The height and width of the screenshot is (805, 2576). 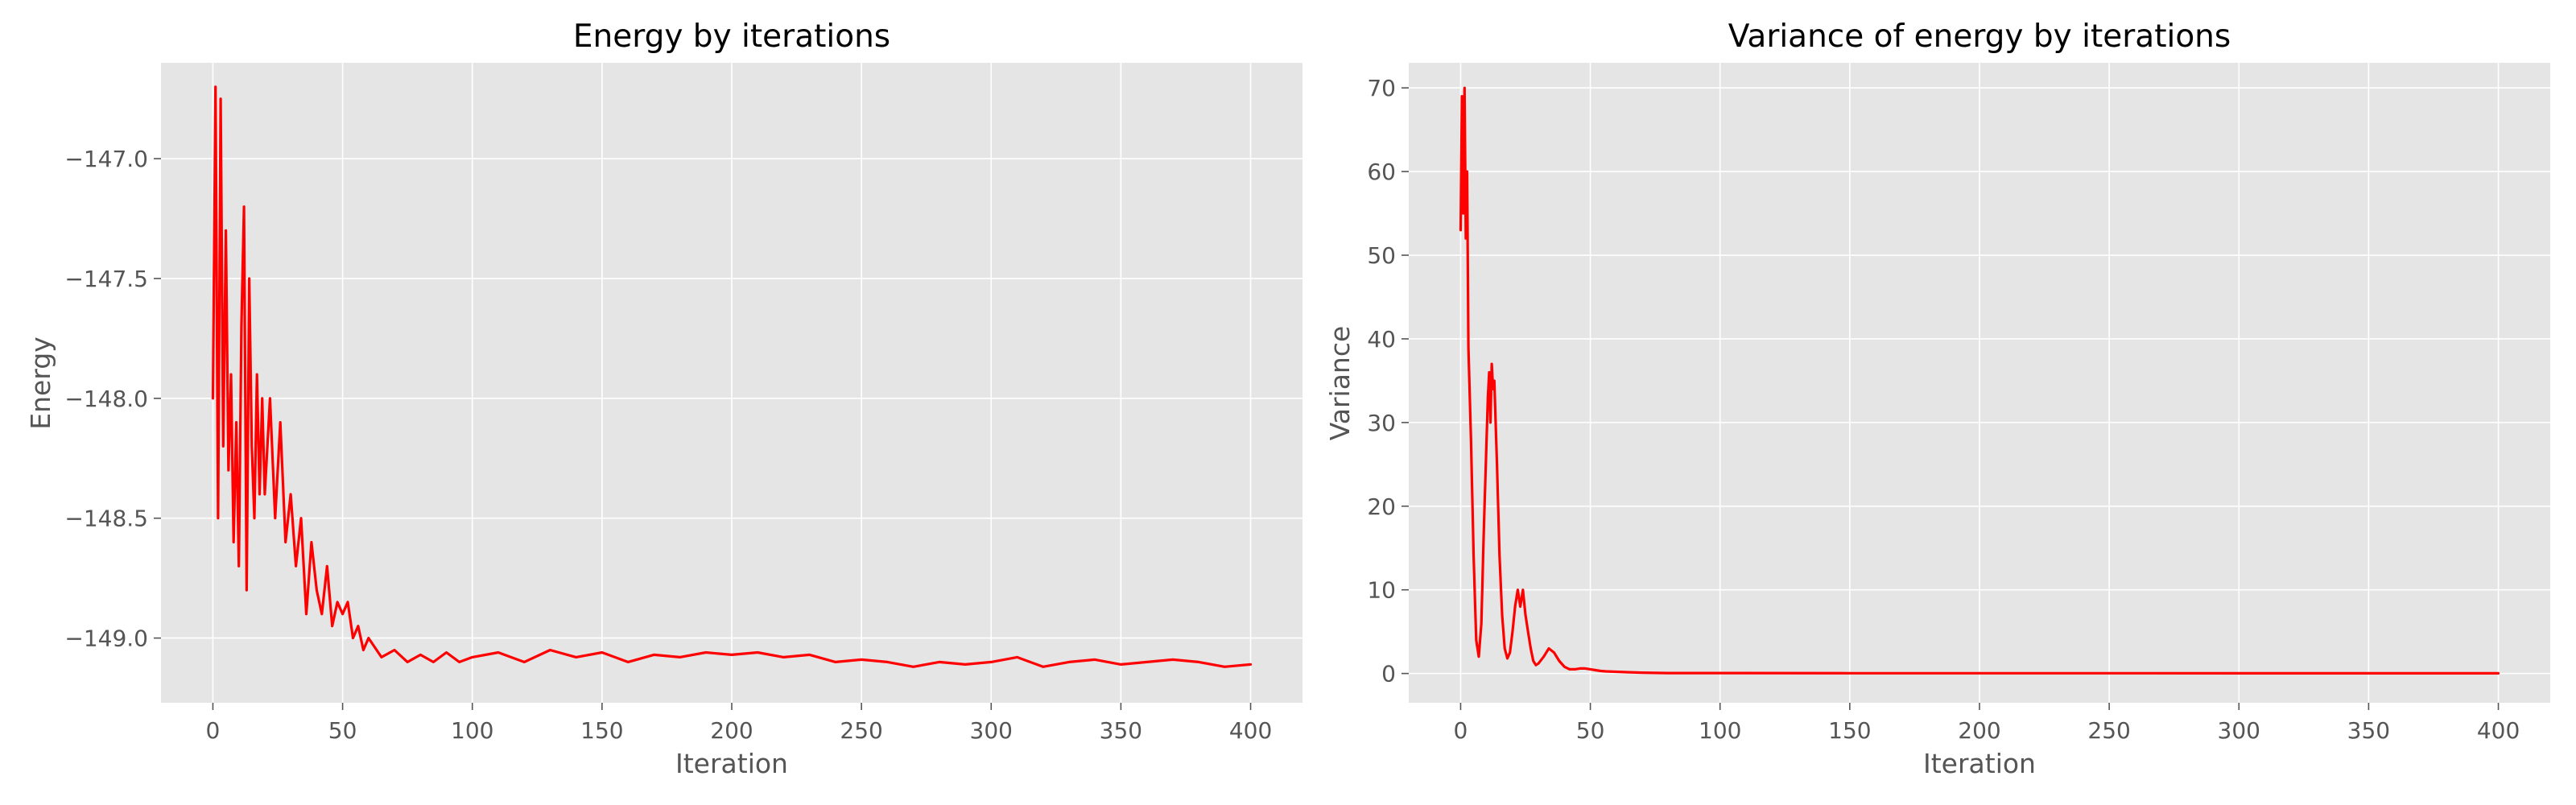 What do you see at coordinates (1388, 381) in the screenshot?
I see `variance-y-ticks: 0 10 20 30 40 50 60 70` at bounding box center [1388, 381].